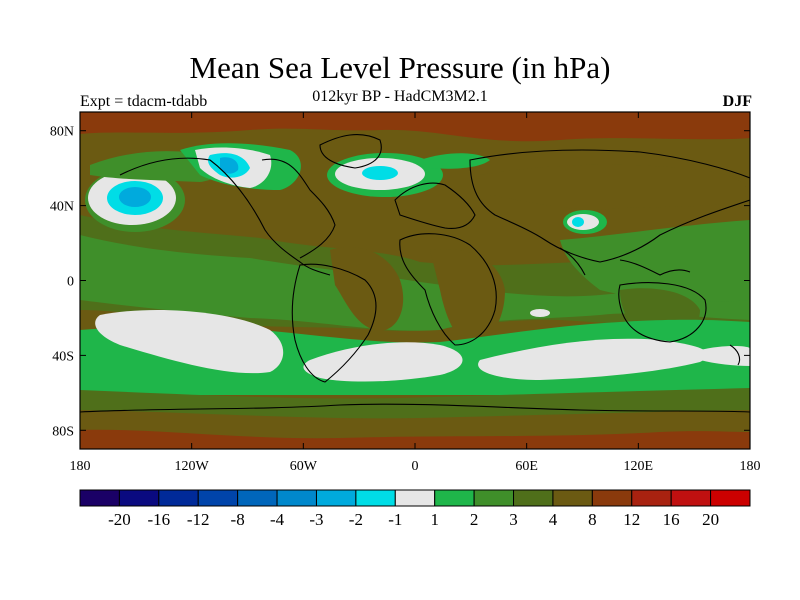 The image size is (800, 600). Describe the element at coordinates (526, 466) in the screenshot. I see `x-tick-label: 60E` at that location.